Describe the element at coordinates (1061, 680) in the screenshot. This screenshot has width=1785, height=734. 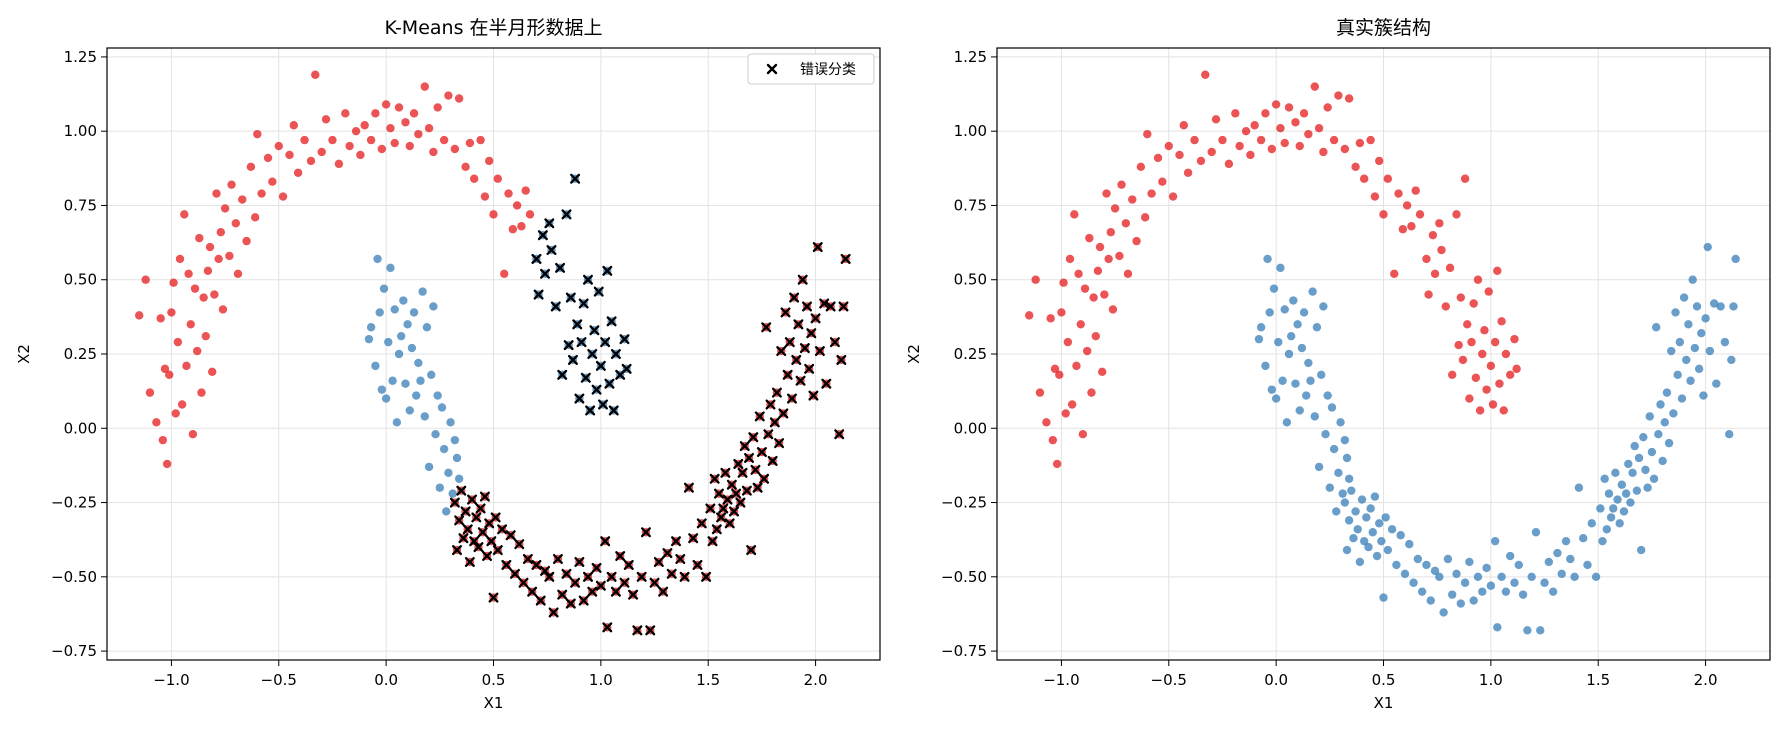
I see `x-tick-label: −1.0` at that location.